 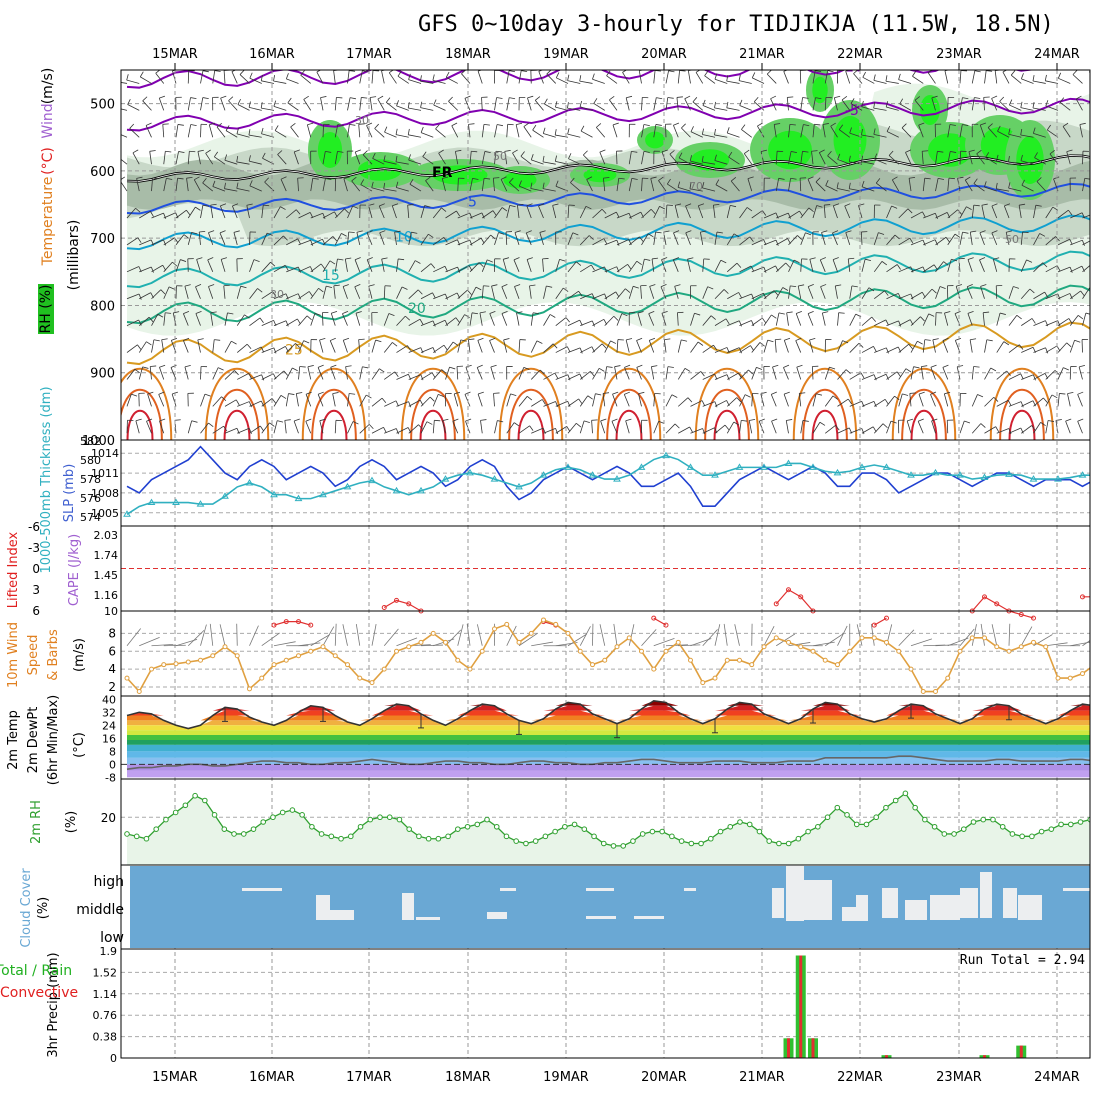 What do you see at coordinates (90, 498) in the screenshot?
I see `thickness-tick-label: 576` at bounding box center [90, 498].